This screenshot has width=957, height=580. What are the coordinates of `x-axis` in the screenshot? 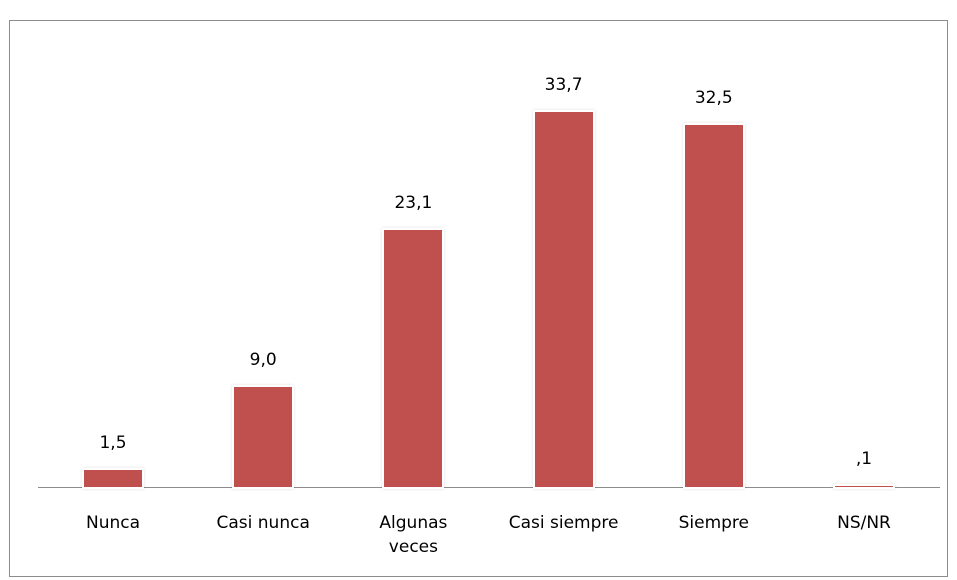 It's located at (489, 487).